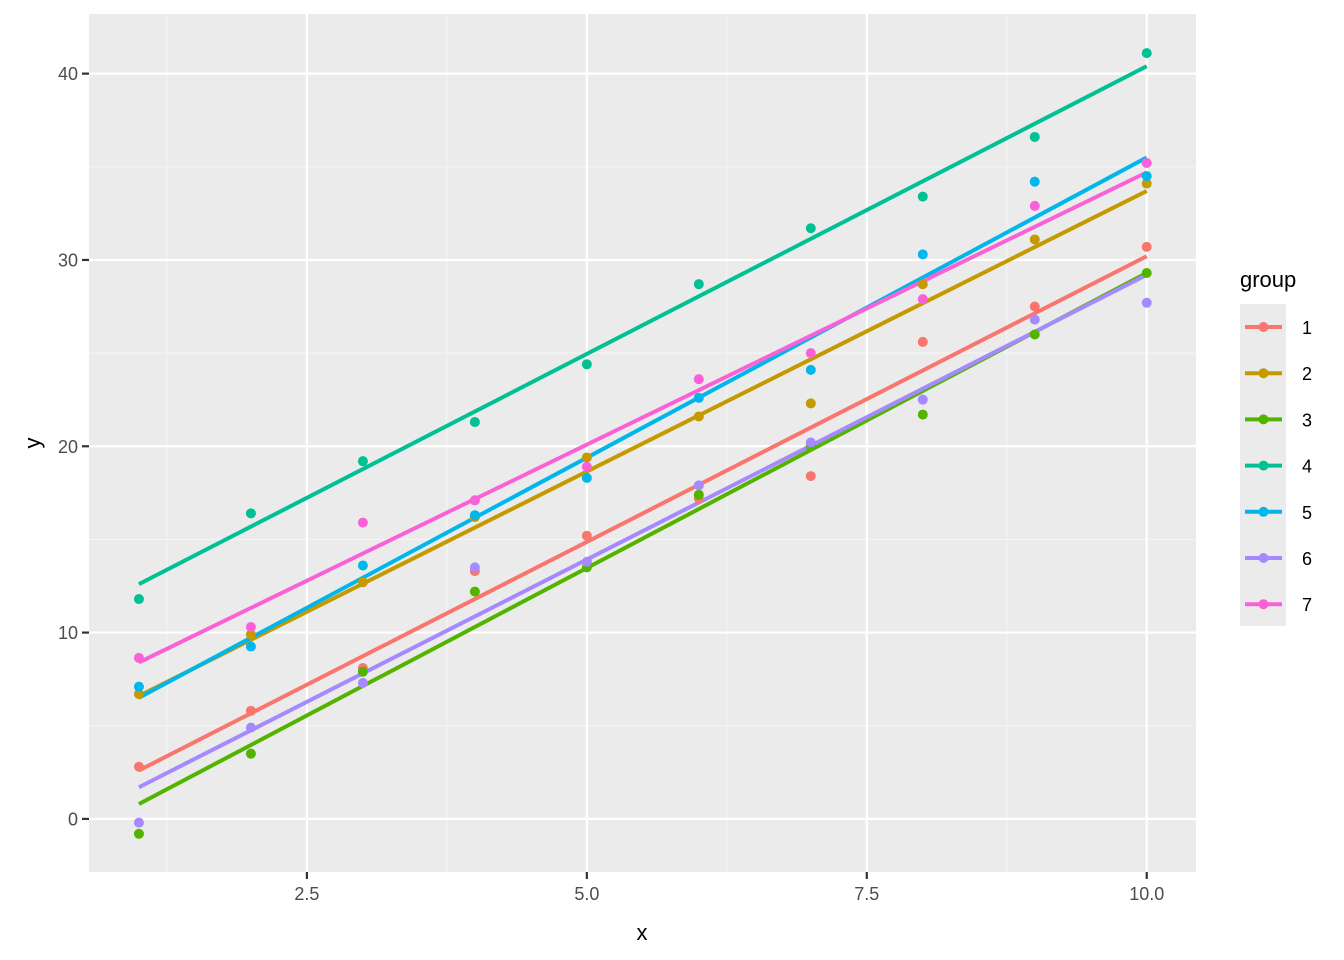 Image resolution: width=1344 pixels, height=960 pixels. What do you see at coordinates (1307, 605) in the screenshot?
I see `legend-label: 7` at bounding box center [1307, 605].